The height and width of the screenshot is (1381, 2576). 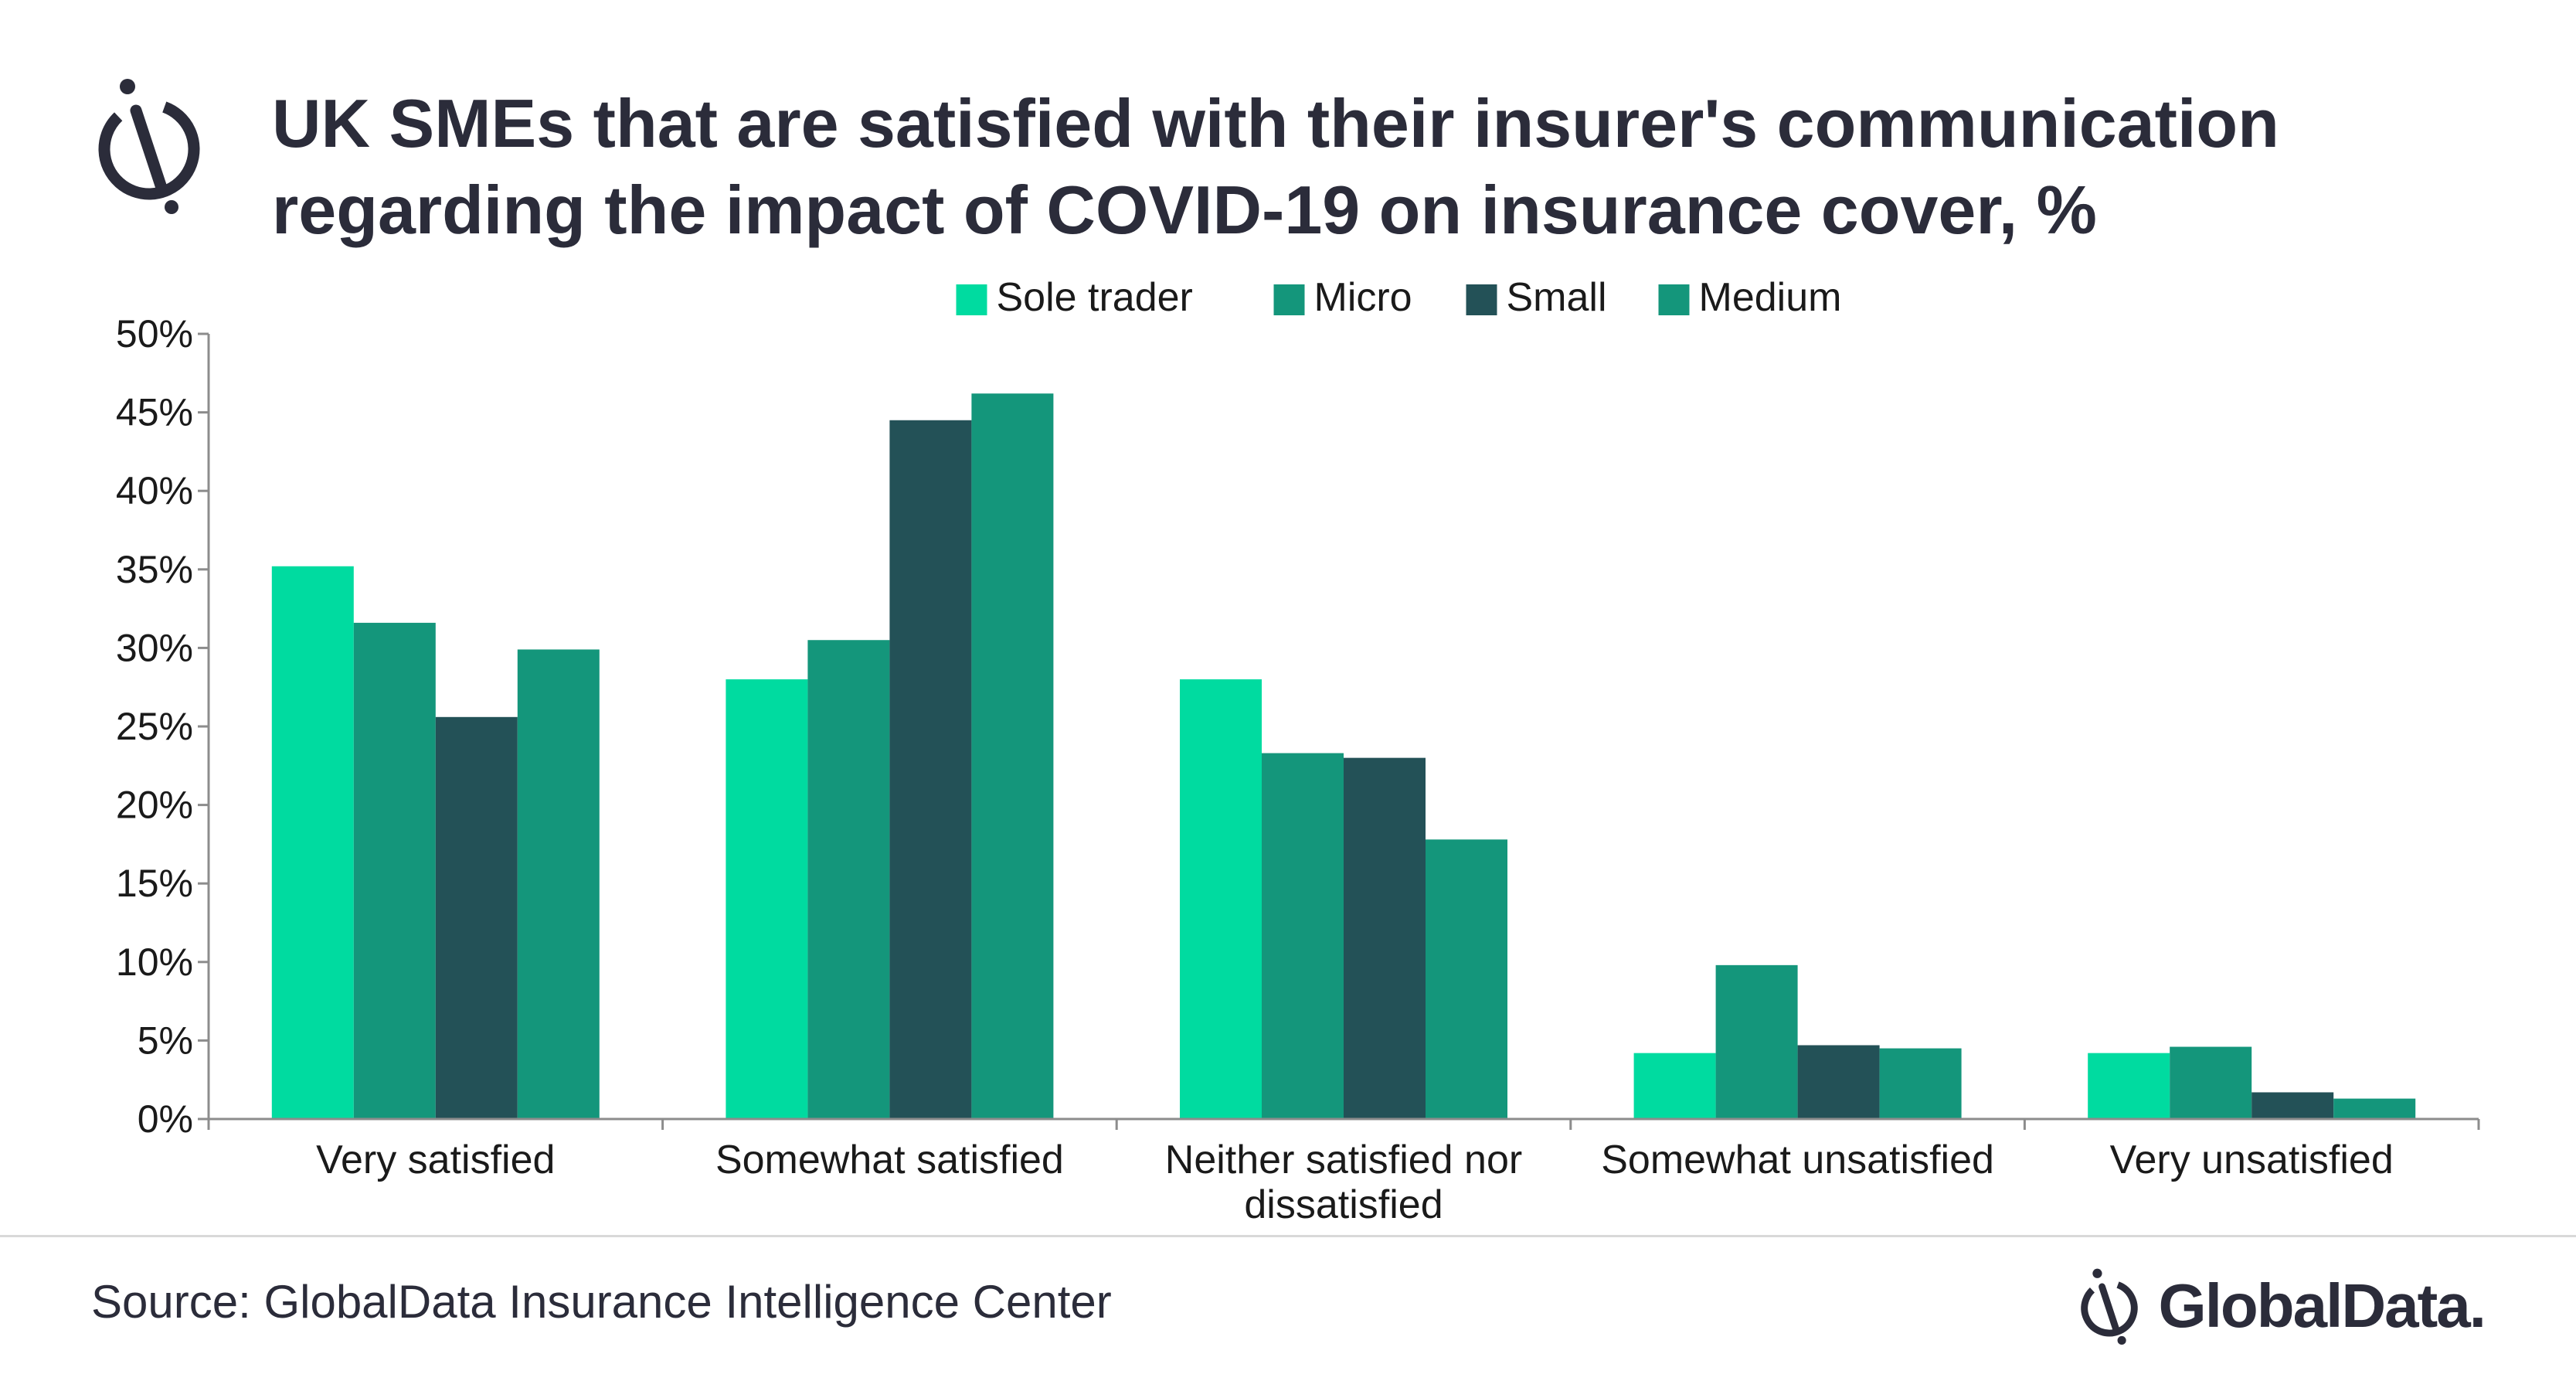 I want to click on y-tick-label: 10%, so click(x=154, y=963).